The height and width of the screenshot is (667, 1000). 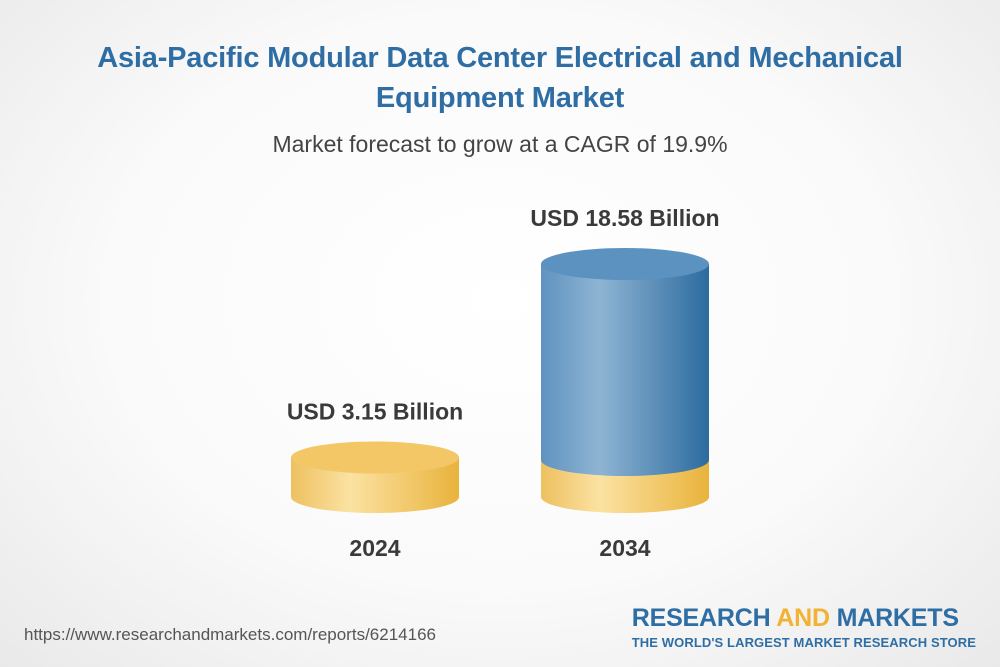 I want to click on category-label: 2024, so click(x=374, y=548).